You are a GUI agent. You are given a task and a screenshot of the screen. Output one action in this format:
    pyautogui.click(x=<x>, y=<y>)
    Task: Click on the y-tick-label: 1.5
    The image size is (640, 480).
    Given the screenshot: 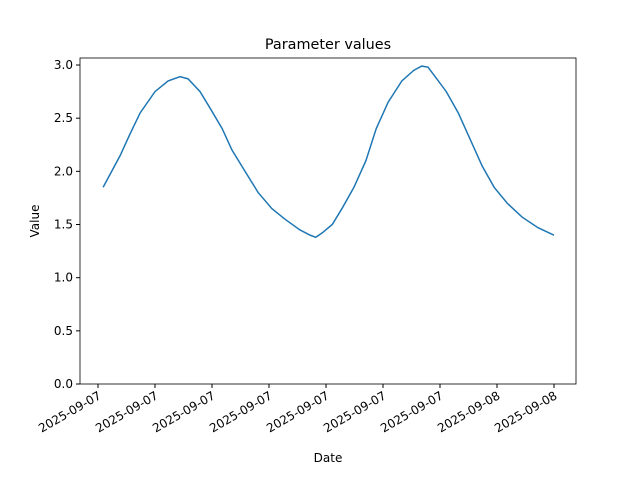 What is the action you would take?
    pyautogui.click(x=63, y=225)
    